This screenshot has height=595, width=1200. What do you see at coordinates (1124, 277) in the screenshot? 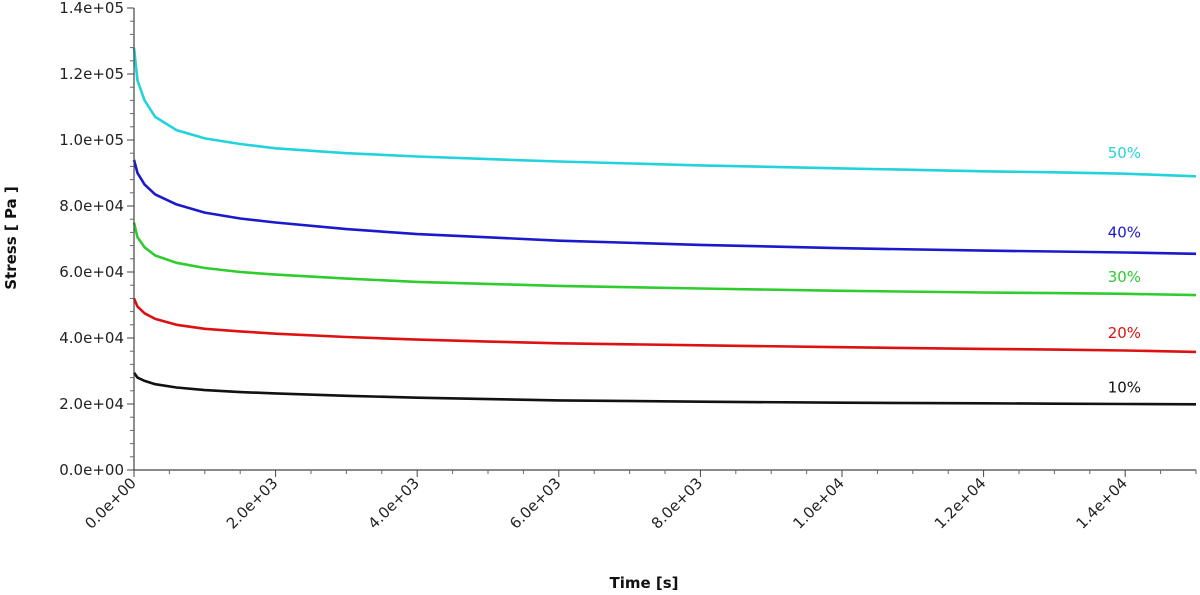
I see `series-label-3: 30%` at bounding box center [1124, 277].